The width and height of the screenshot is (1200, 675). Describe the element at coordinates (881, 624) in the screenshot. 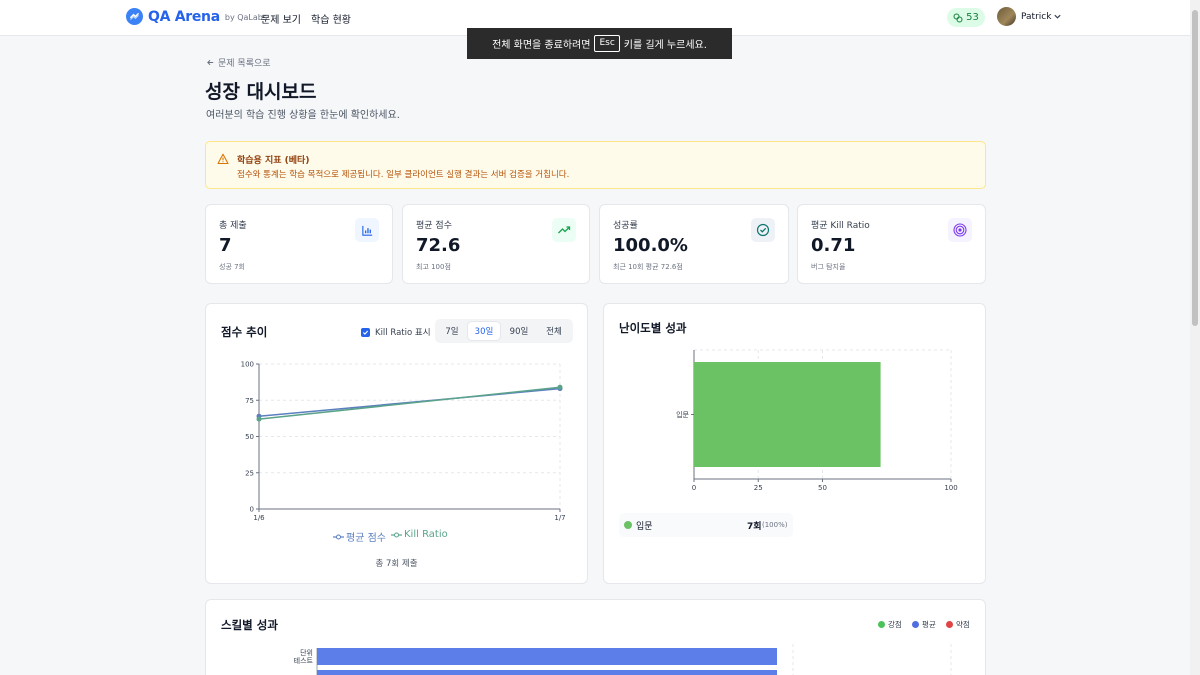

I see `strong-dot` at that location.